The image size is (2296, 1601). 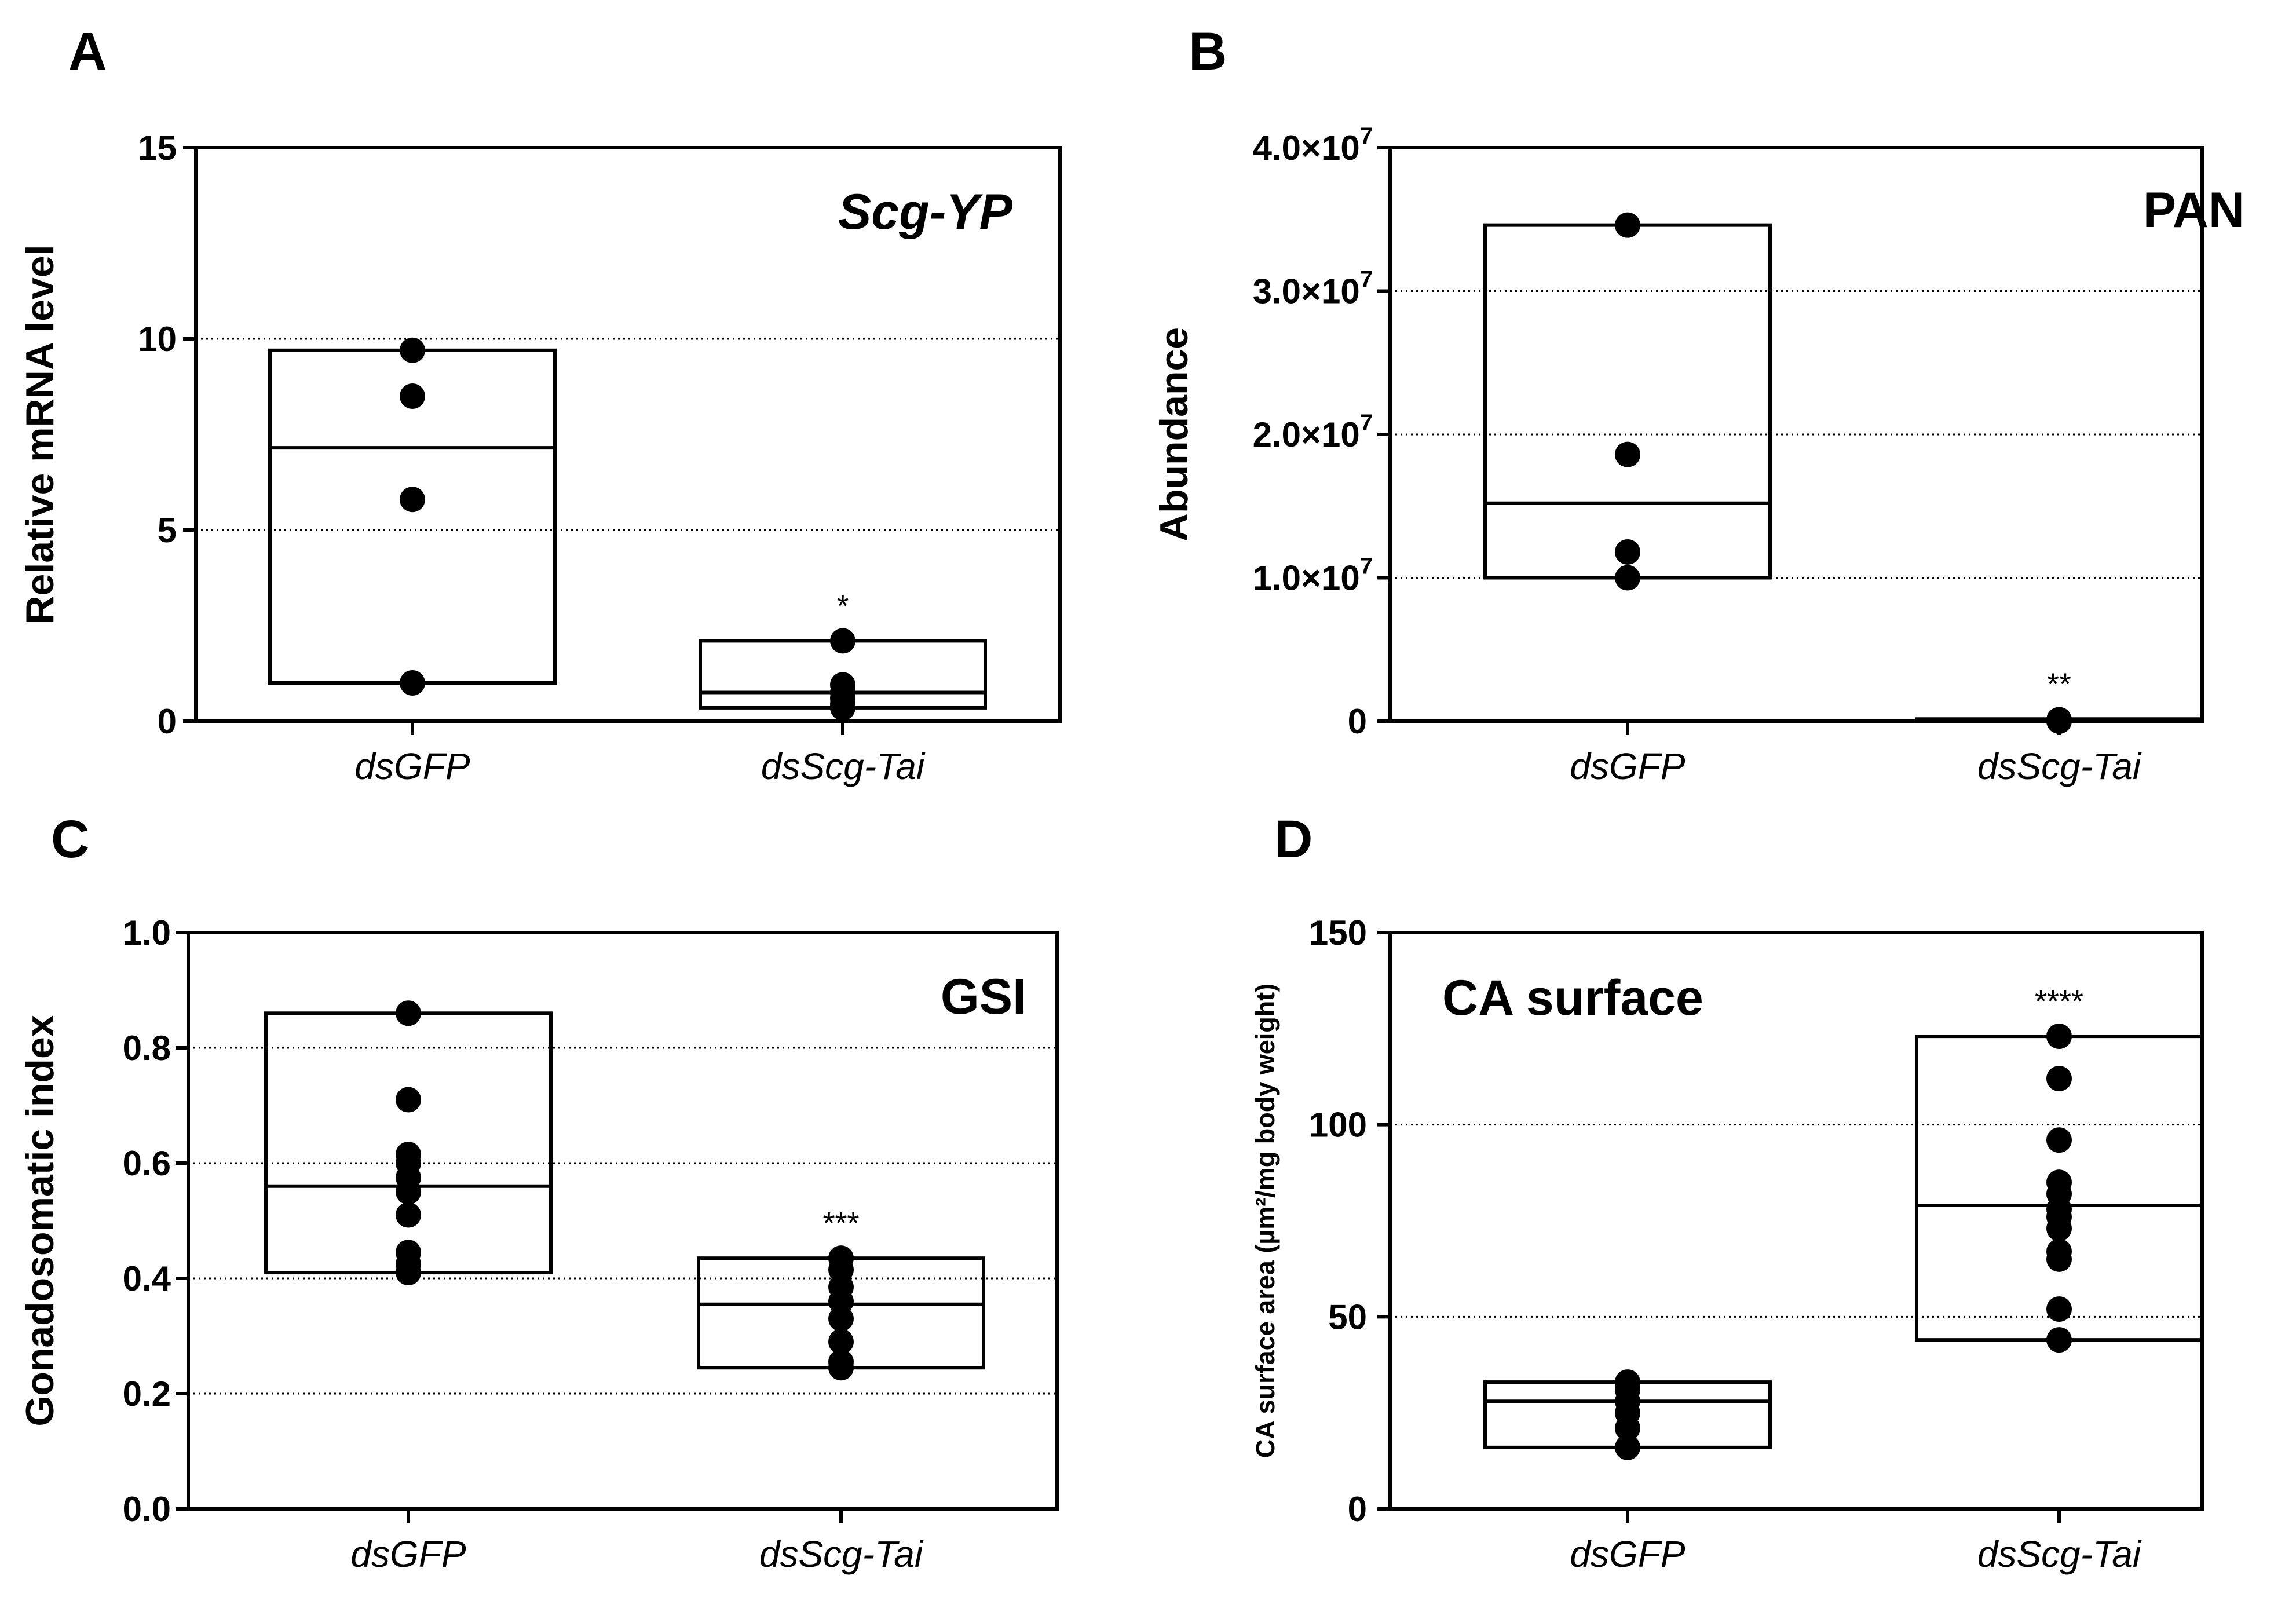 I want to click on y-tick-label: 100, so click(x=1338, y=1125).